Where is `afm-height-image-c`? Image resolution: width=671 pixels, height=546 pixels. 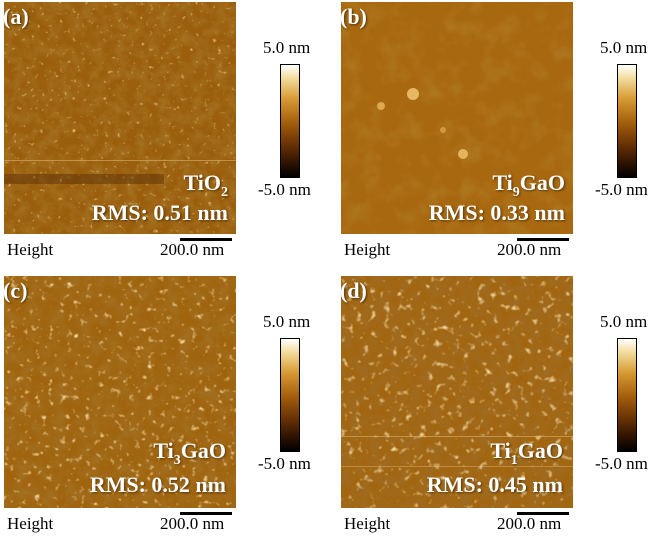
afm-height-image-c is located at coordinates (120, 392).